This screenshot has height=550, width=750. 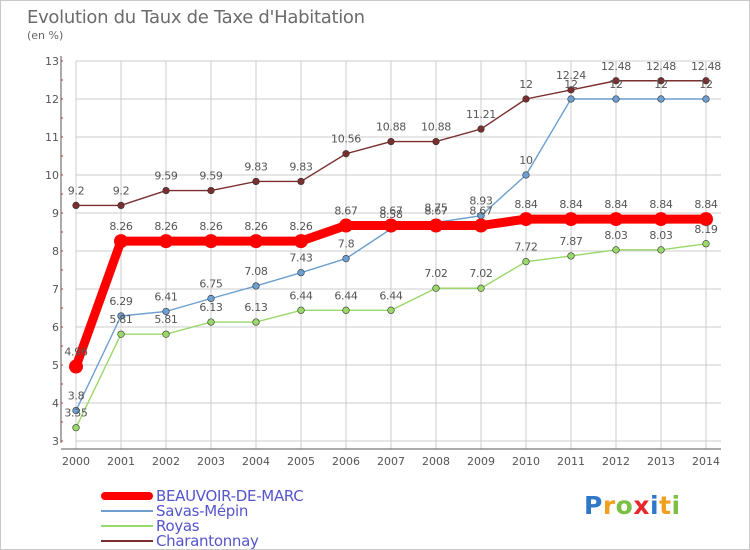 I want to click on x-tick-label: 2001, so click(x=121, y=461).